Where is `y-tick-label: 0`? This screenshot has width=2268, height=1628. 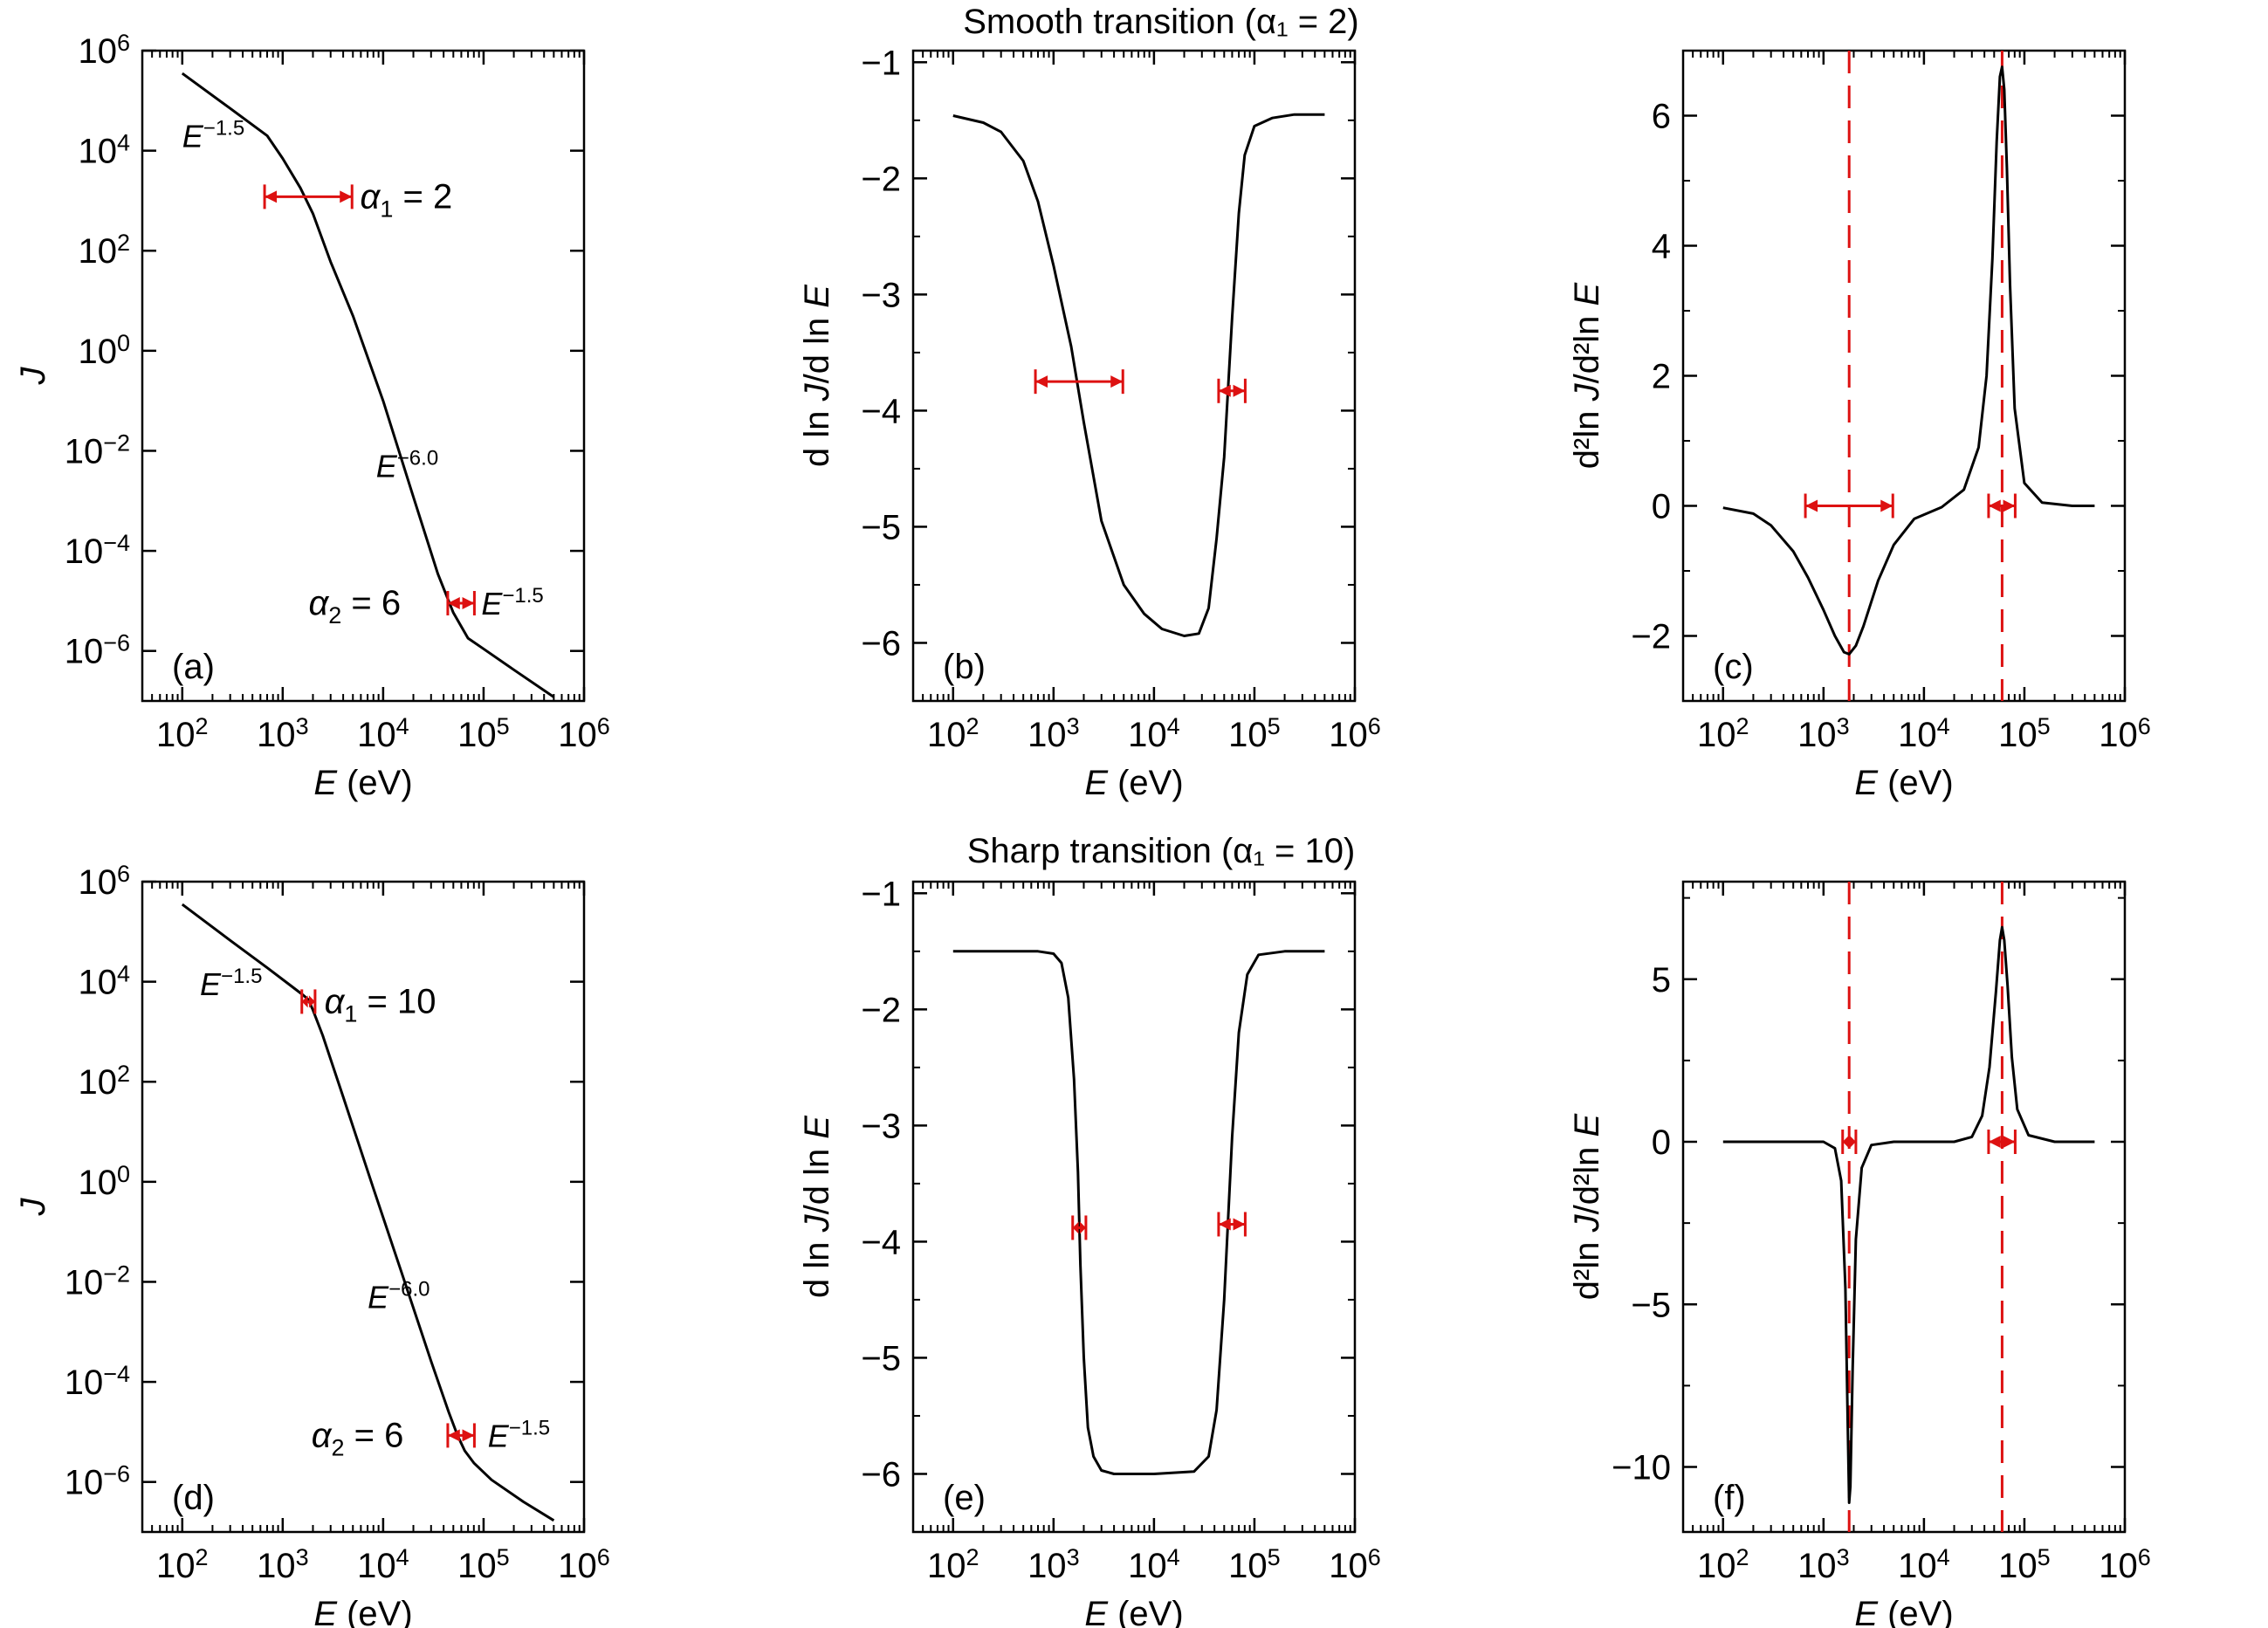 y-tick-label: 0 is located at coordinates (1662, 507).